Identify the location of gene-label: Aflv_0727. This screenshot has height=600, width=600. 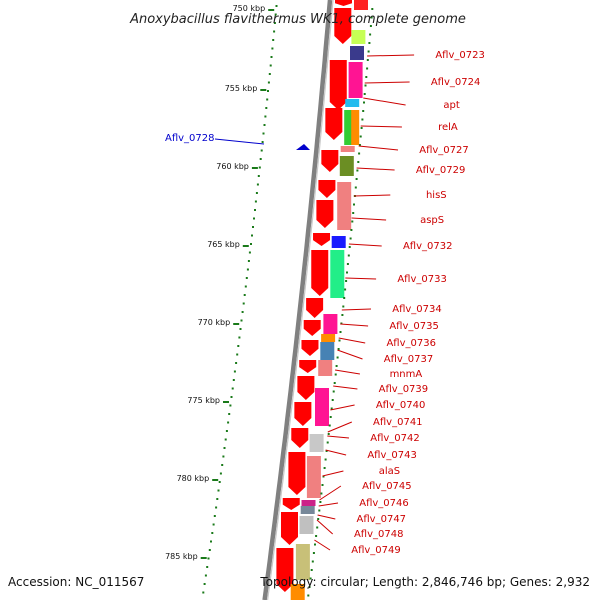
(444, 150).